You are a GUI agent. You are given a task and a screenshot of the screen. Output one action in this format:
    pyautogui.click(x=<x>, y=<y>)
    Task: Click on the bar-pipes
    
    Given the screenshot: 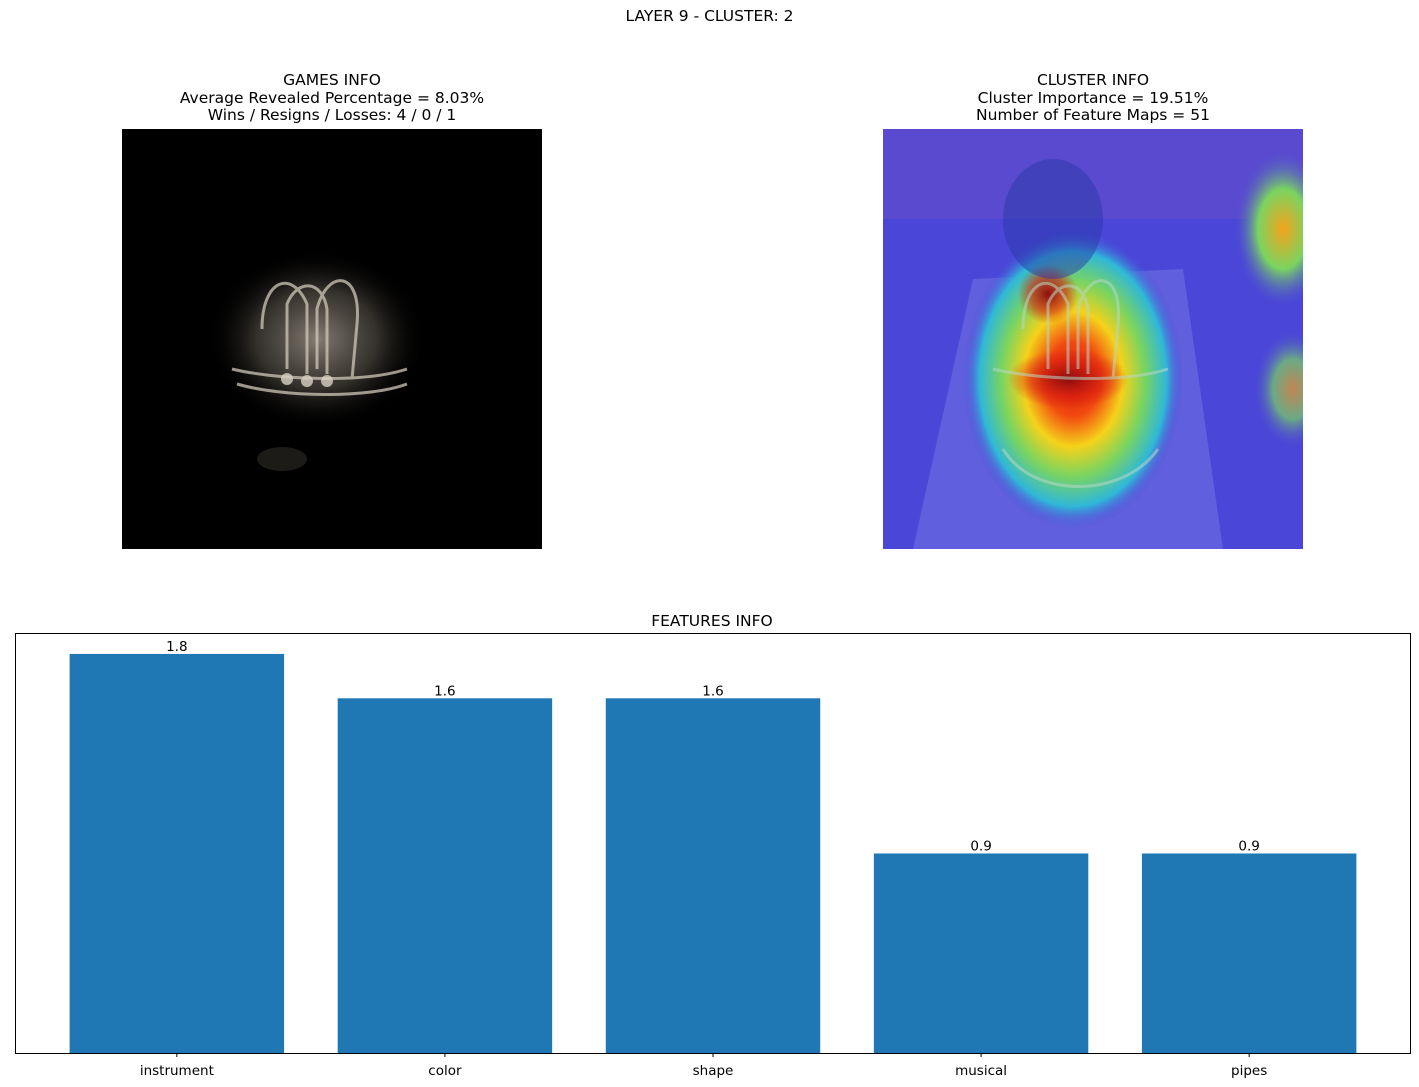 What is the action you would take?
    pyautogui.click(x=1249, y=953)
    